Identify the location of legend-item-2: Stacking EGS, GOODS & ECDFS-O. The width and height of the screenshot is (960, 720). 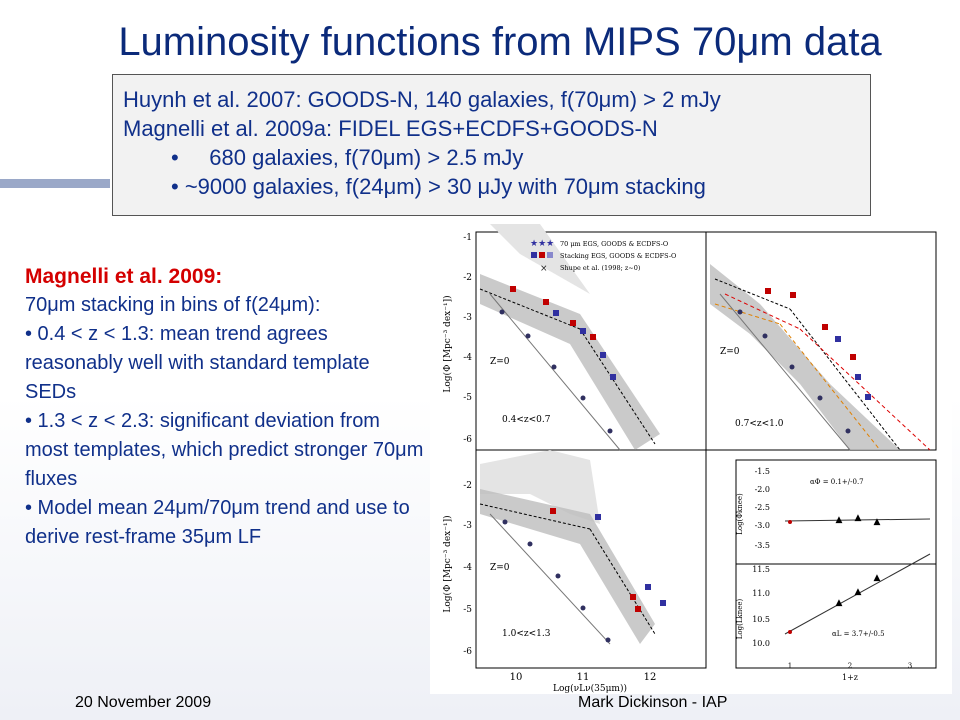
(618, 256).